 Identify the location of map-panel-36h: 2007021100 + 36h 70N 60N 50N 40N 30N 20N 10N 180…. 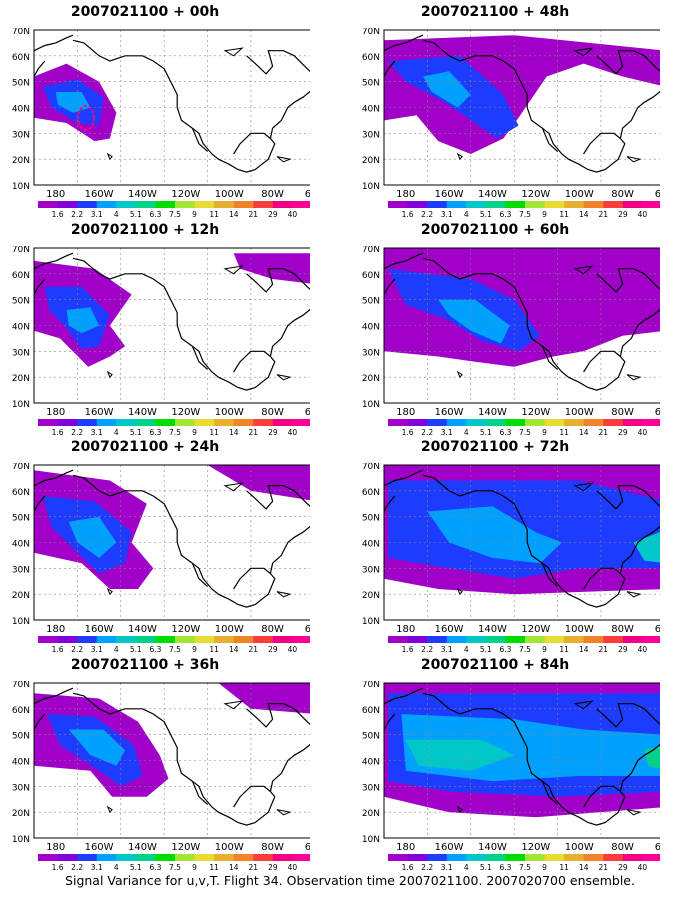
(155, 762).